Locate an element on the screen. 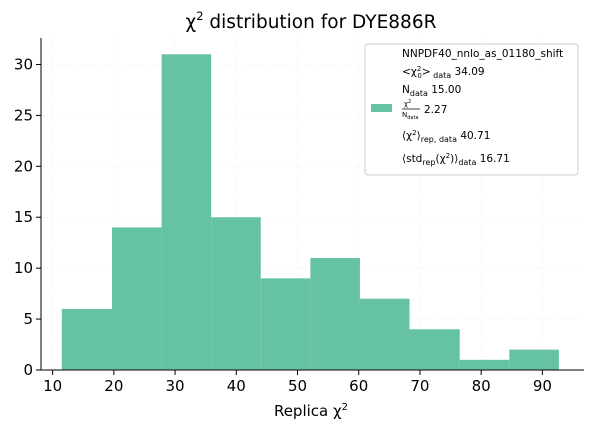 This screenshot has height=432, width=593. x-tick-label: 20 is located at coordinates (113, 386).